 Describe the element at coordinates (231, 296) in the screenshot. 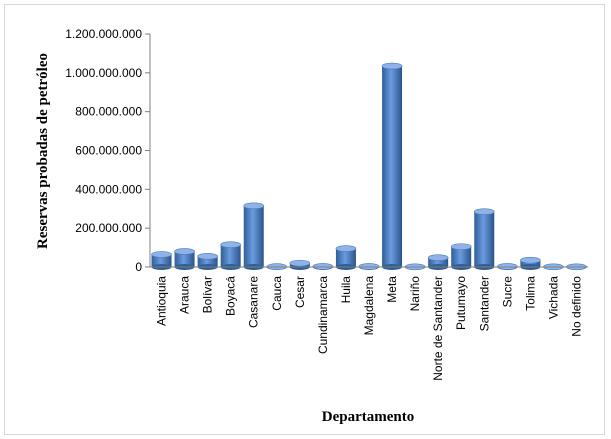

I see `x-tick-label: Boyacá` at that location.